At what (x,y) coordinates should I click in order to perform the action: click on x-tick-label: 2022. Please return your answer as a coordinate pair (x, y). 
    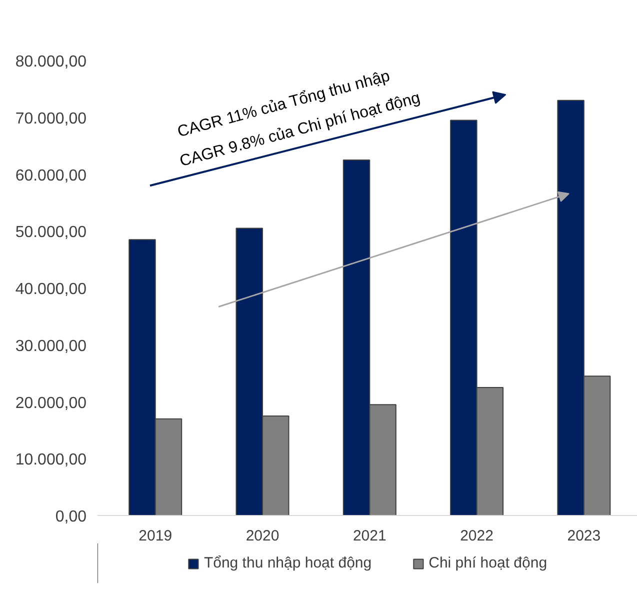
    Looking at the image, I should click on (477, 536).